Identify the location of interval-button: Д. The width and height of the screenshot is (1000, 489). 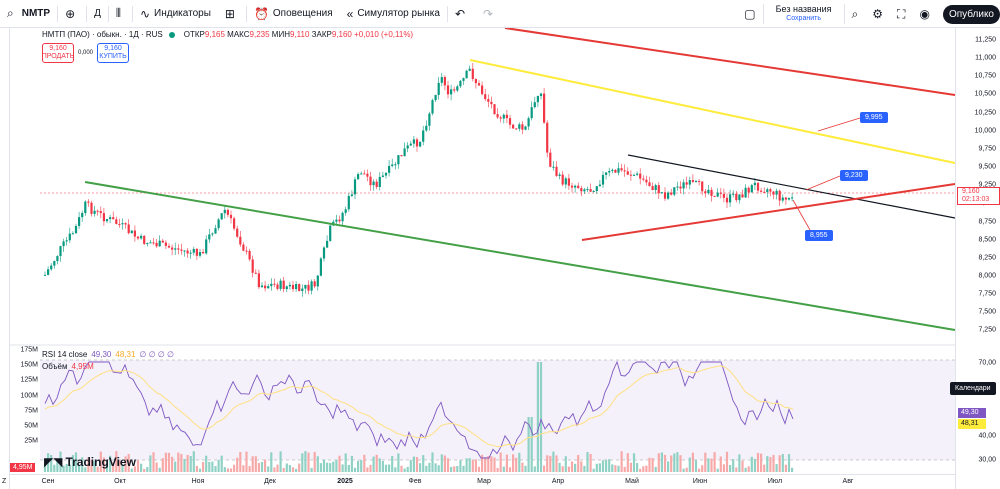
(97, 13).